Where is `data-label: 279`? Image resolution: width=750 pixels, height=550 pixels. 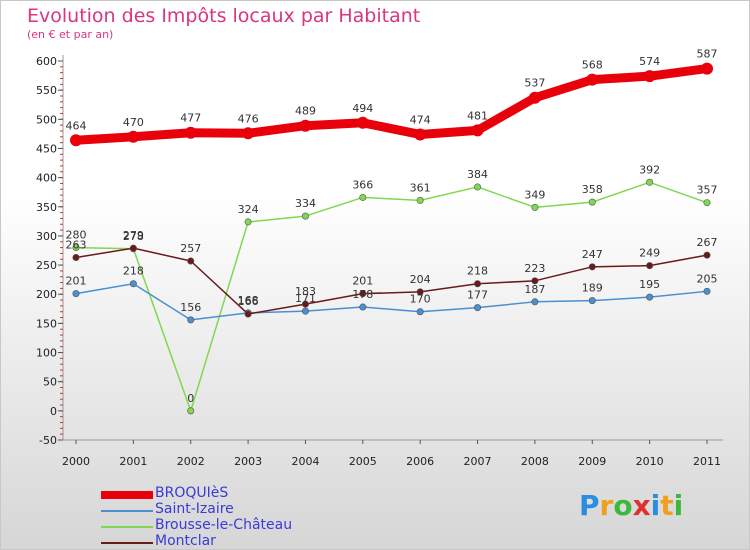
data-label: 279 is located at coordinates (133, 235).